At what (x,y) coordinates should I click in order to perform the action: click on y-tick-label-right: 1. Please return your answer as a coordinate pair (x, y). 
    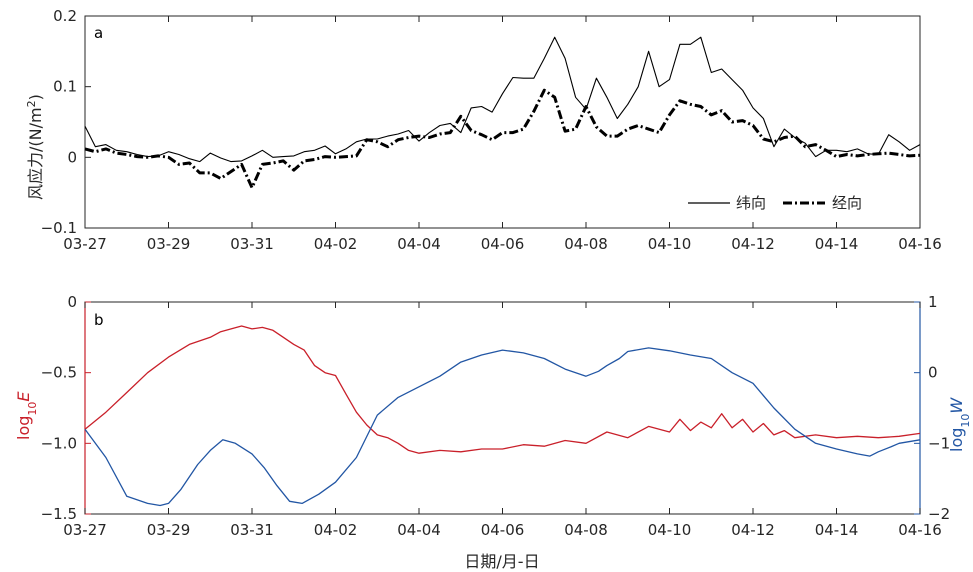
    Looking at the image, I should click on (933, 302).